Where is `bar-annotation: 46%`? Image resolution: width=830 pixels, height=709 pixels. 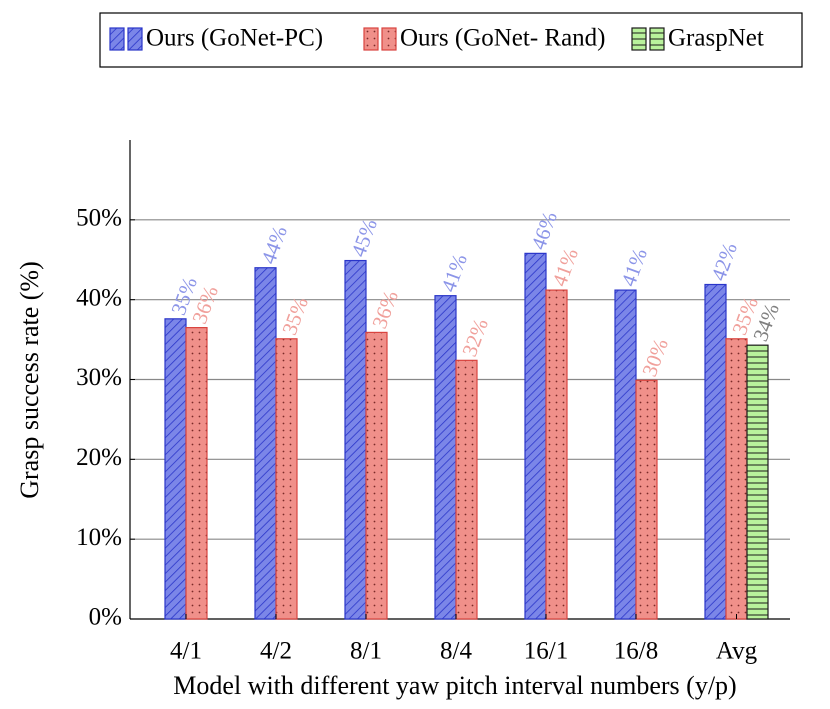
bar-annotation: 46% is located at coordinates (544, 230).